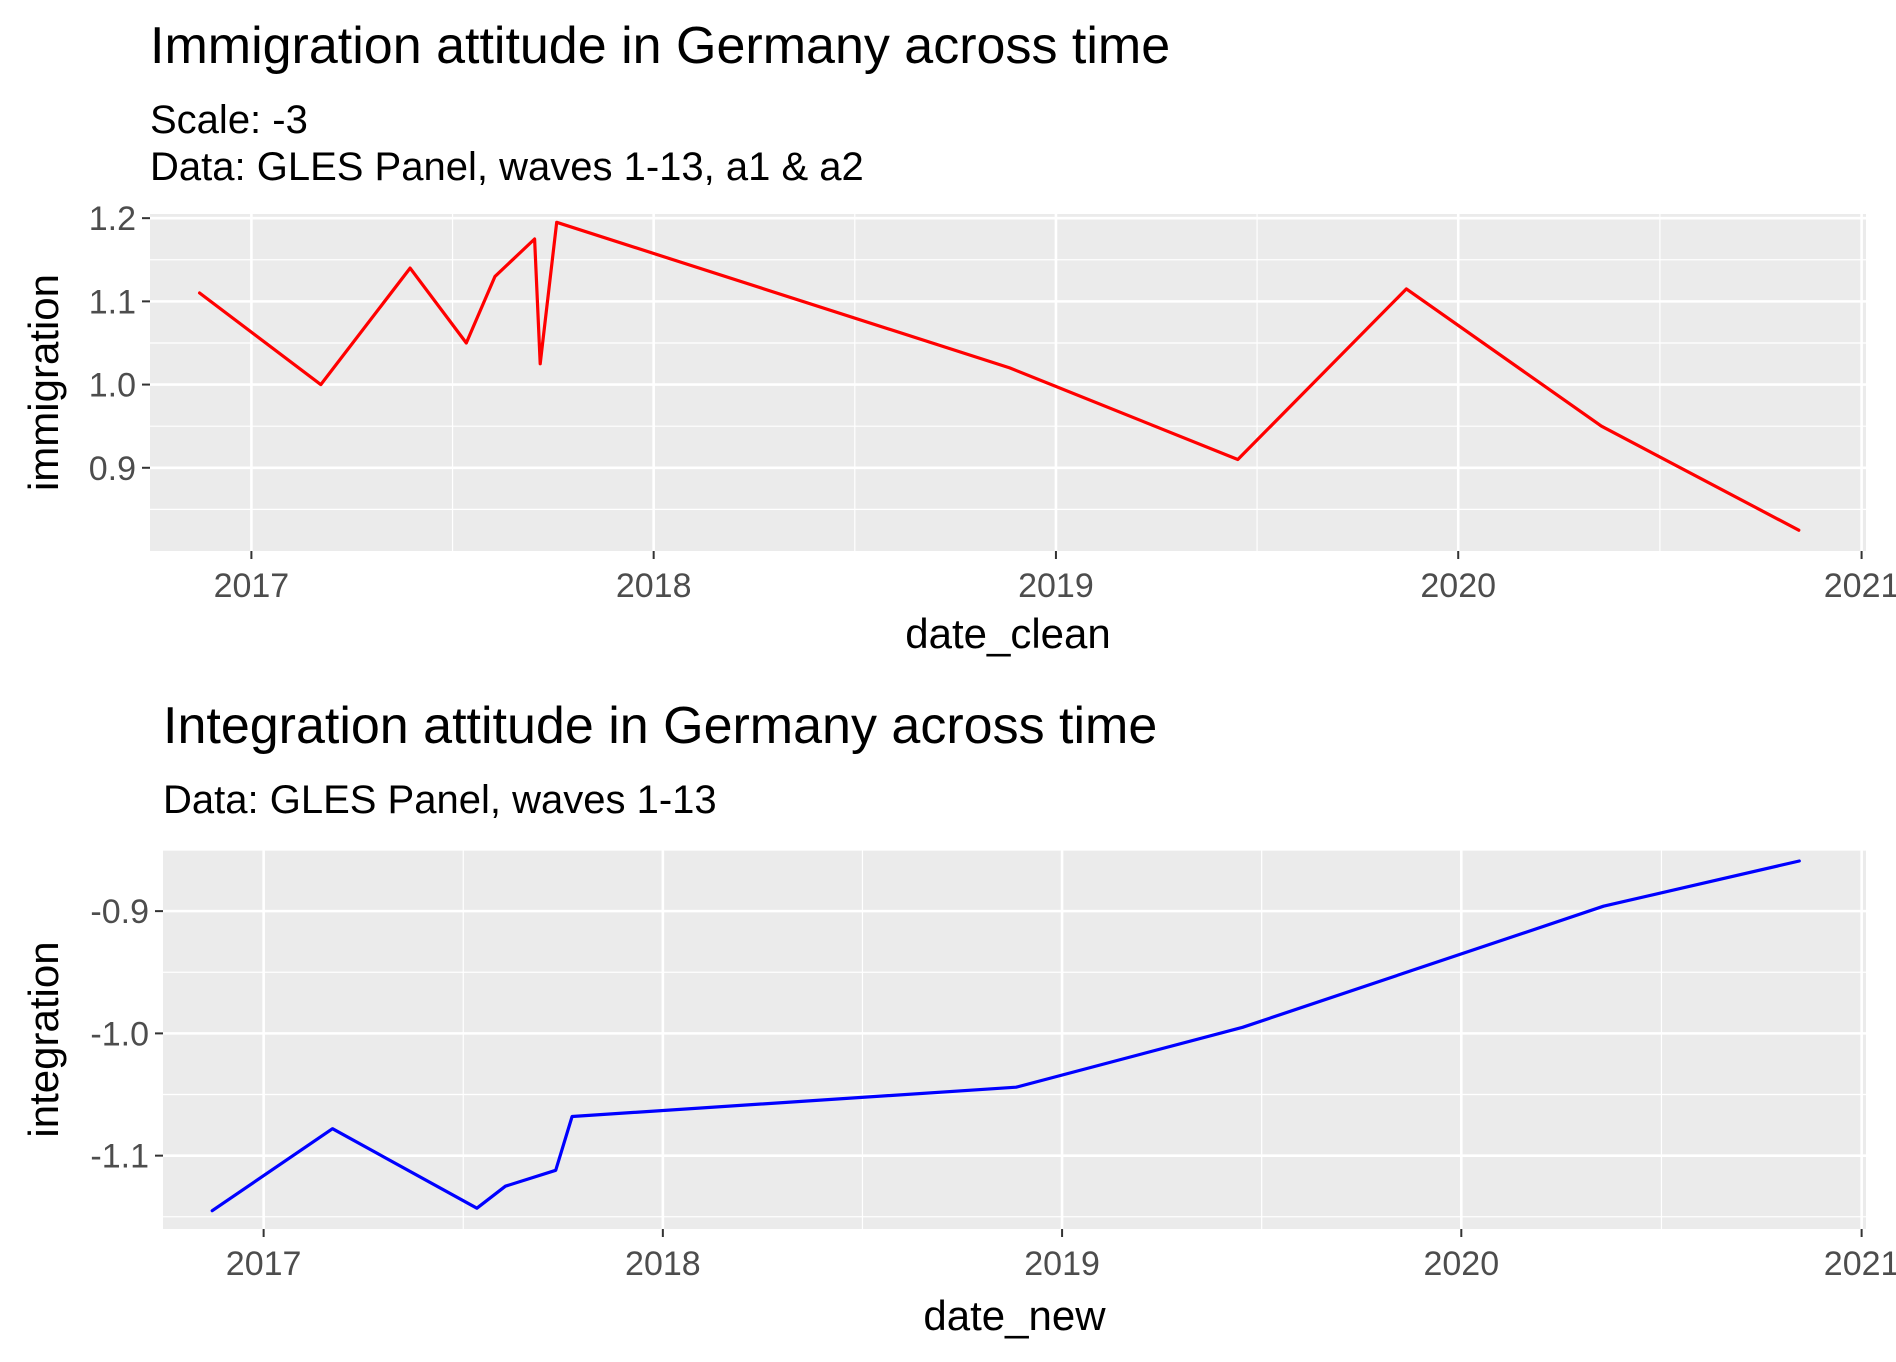 The width and height of the screenshot is (1896, 1362). Describe the element at coordinates (1008, 633) in the screenshot. I see `x-axis-title: date_clean` at that location.